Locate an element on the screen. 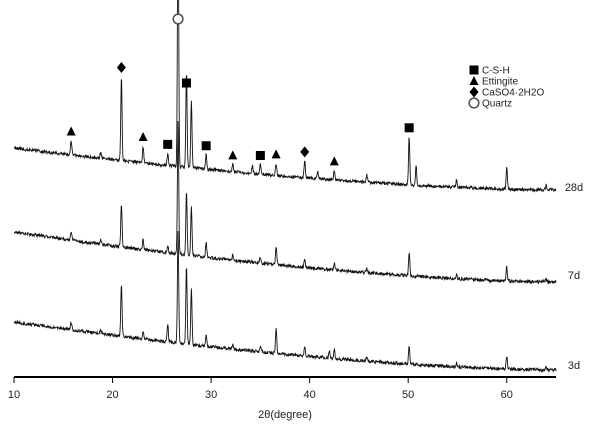 This screenshot has height=431, width=600. x-axis-title: 2θ(degree) is located at coordinates (285, 415).